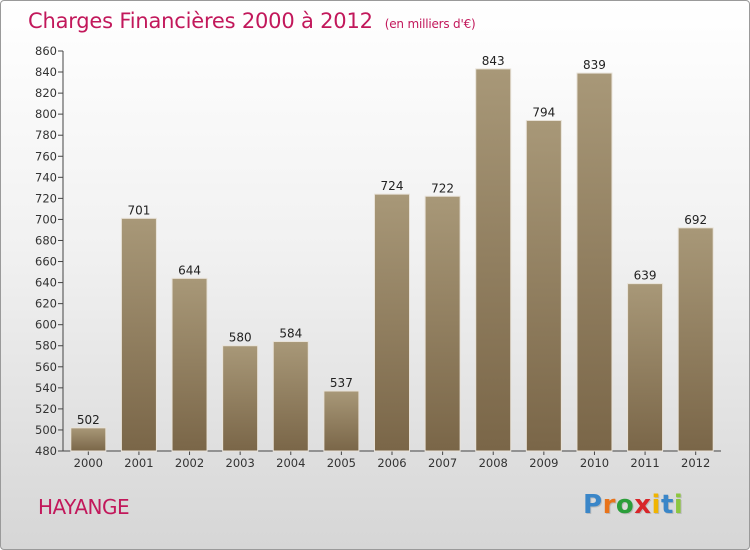 The height and width of the screenshot is (550, 750). What do you see at coordinates (442, 463) in the screenshot?
I see `x-tick-label: 2007` at bounding box center [442, 463].